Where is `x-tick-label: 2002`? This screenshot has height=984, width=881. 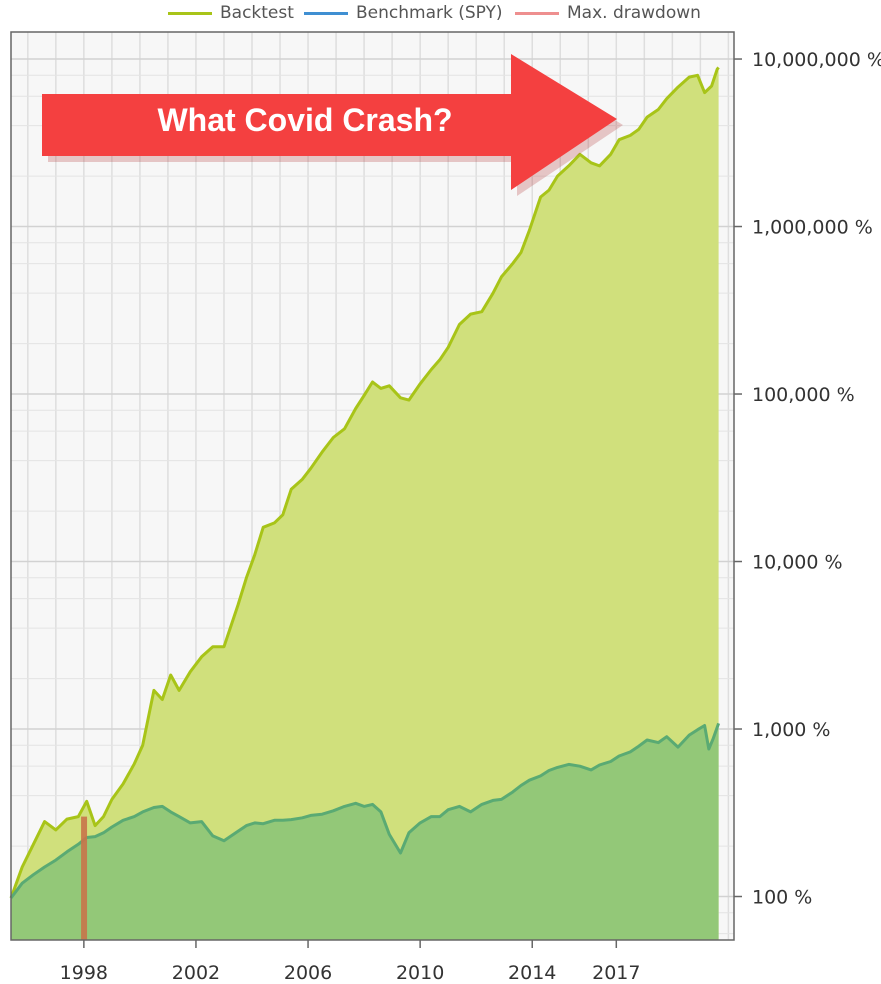
x-tick-label: 2002 is located at coordinates (196, 973).